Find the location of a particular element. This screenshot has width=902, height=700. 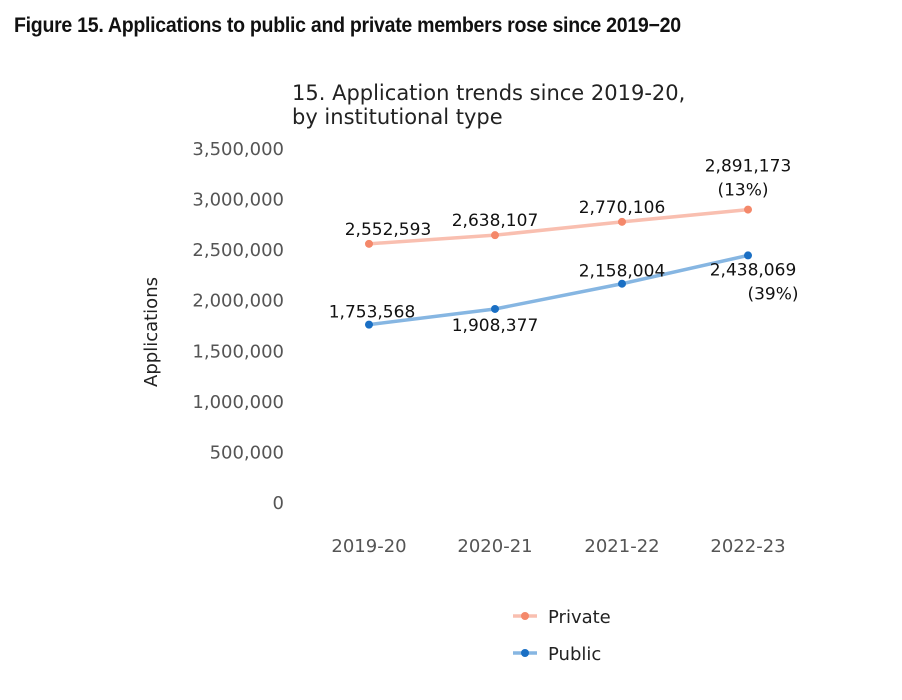

change-label: (13%) is located at coordinates (742, 191).